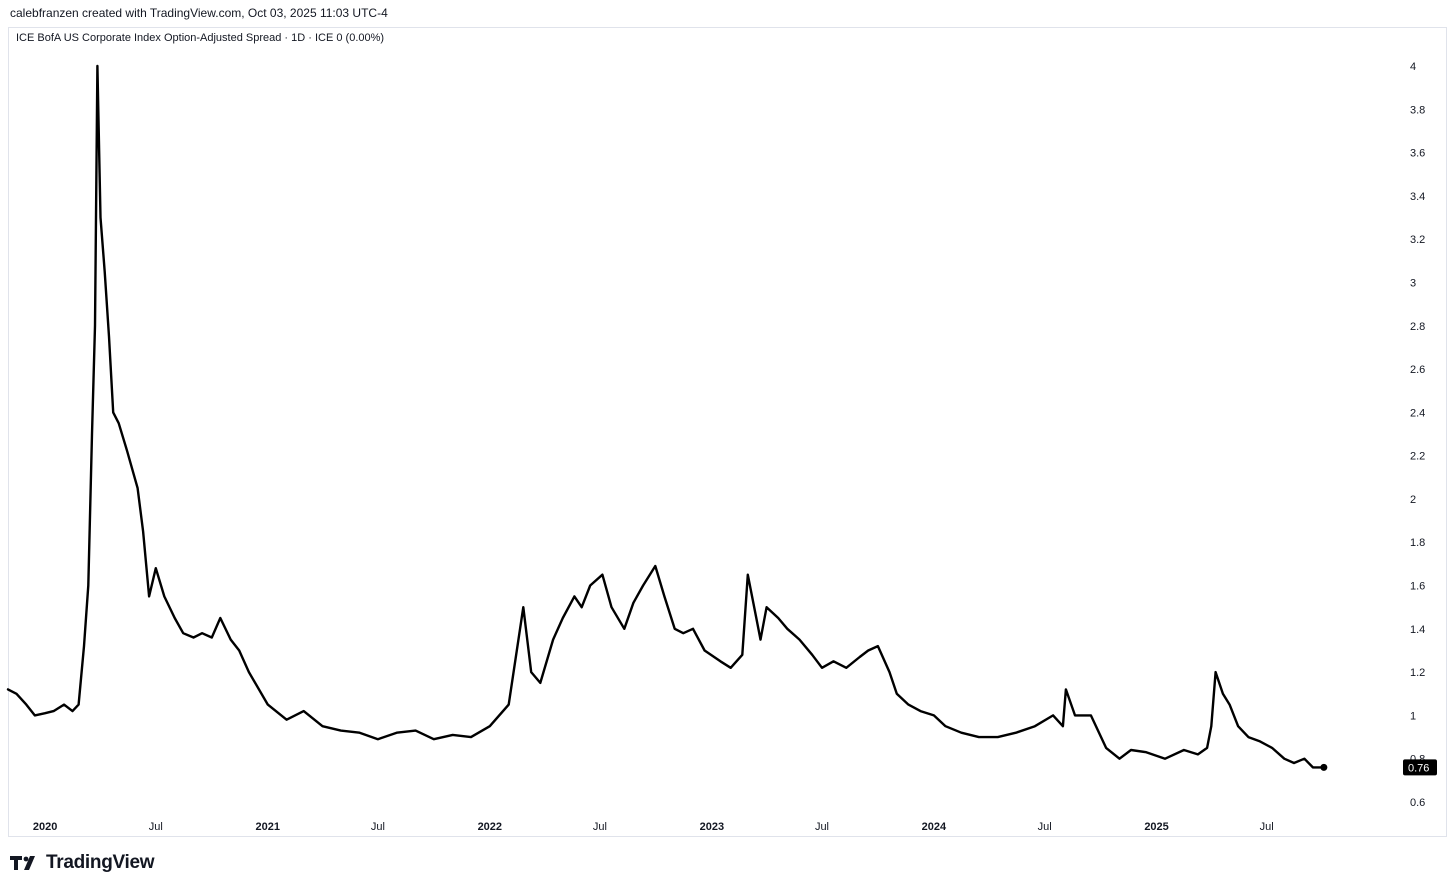  I want to click on y-tick-label: 2.6, so click(1417, 370).